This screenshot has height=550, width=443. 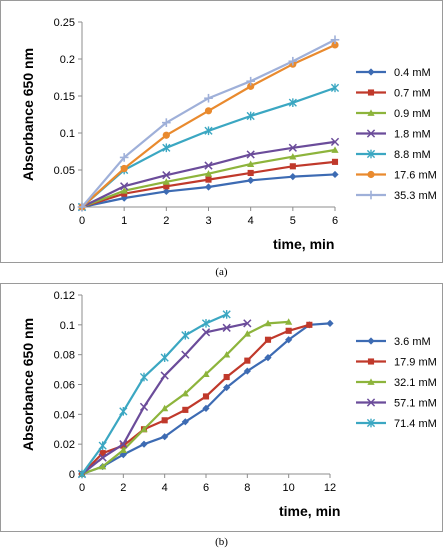 What do you see at coordinates (415, 424) in the screenshot?
I see `chart-b-legend-label: 71.4 mM` at bounding box center [415, 424].